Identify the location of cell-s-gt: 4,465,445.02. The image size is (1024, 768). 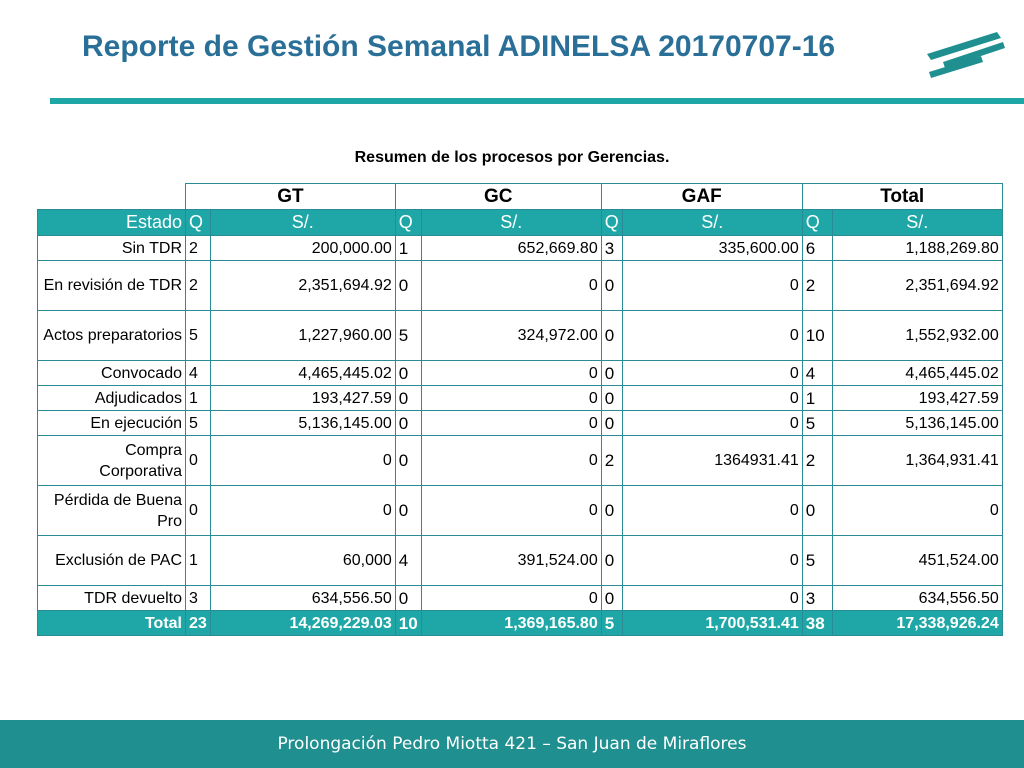
(302, 373).